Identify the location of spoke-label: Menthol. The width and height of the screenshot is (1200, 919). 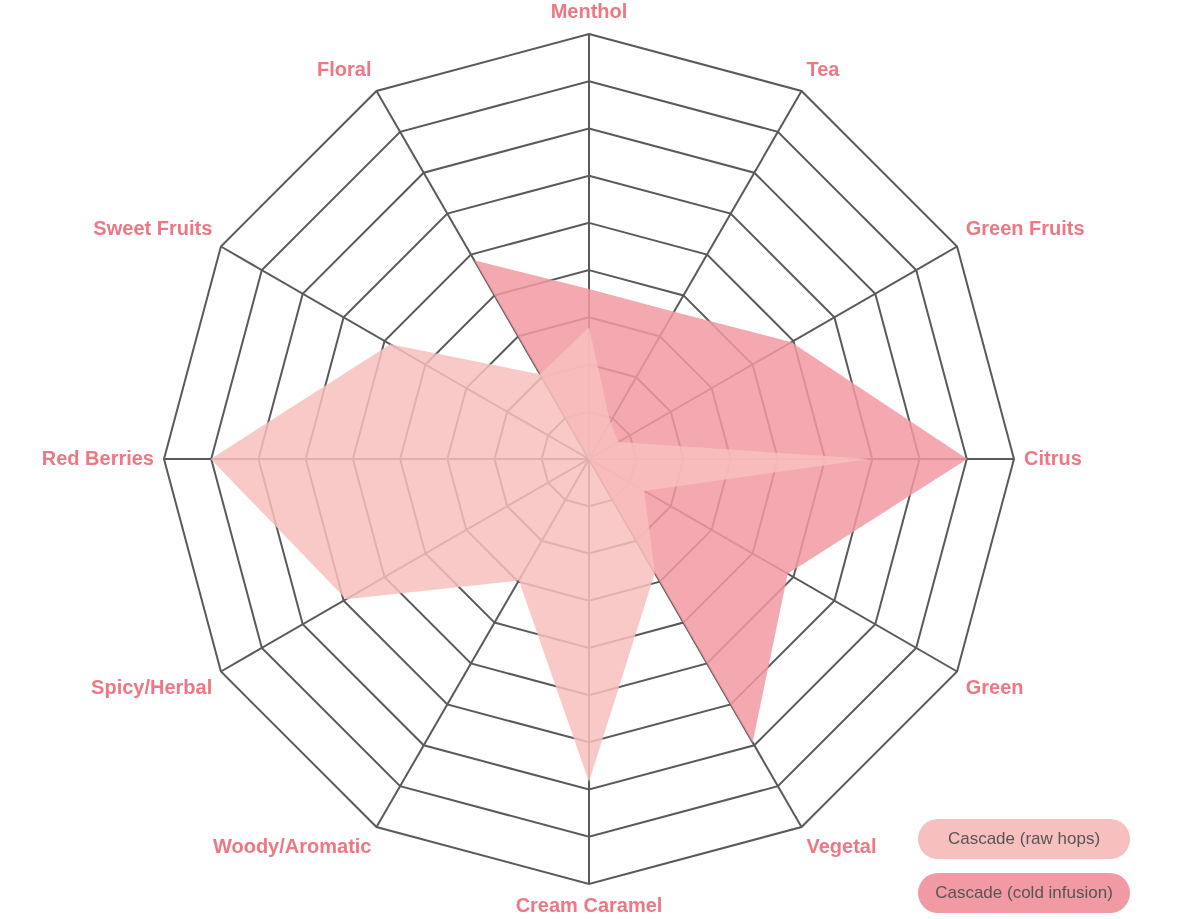
(589, 11).